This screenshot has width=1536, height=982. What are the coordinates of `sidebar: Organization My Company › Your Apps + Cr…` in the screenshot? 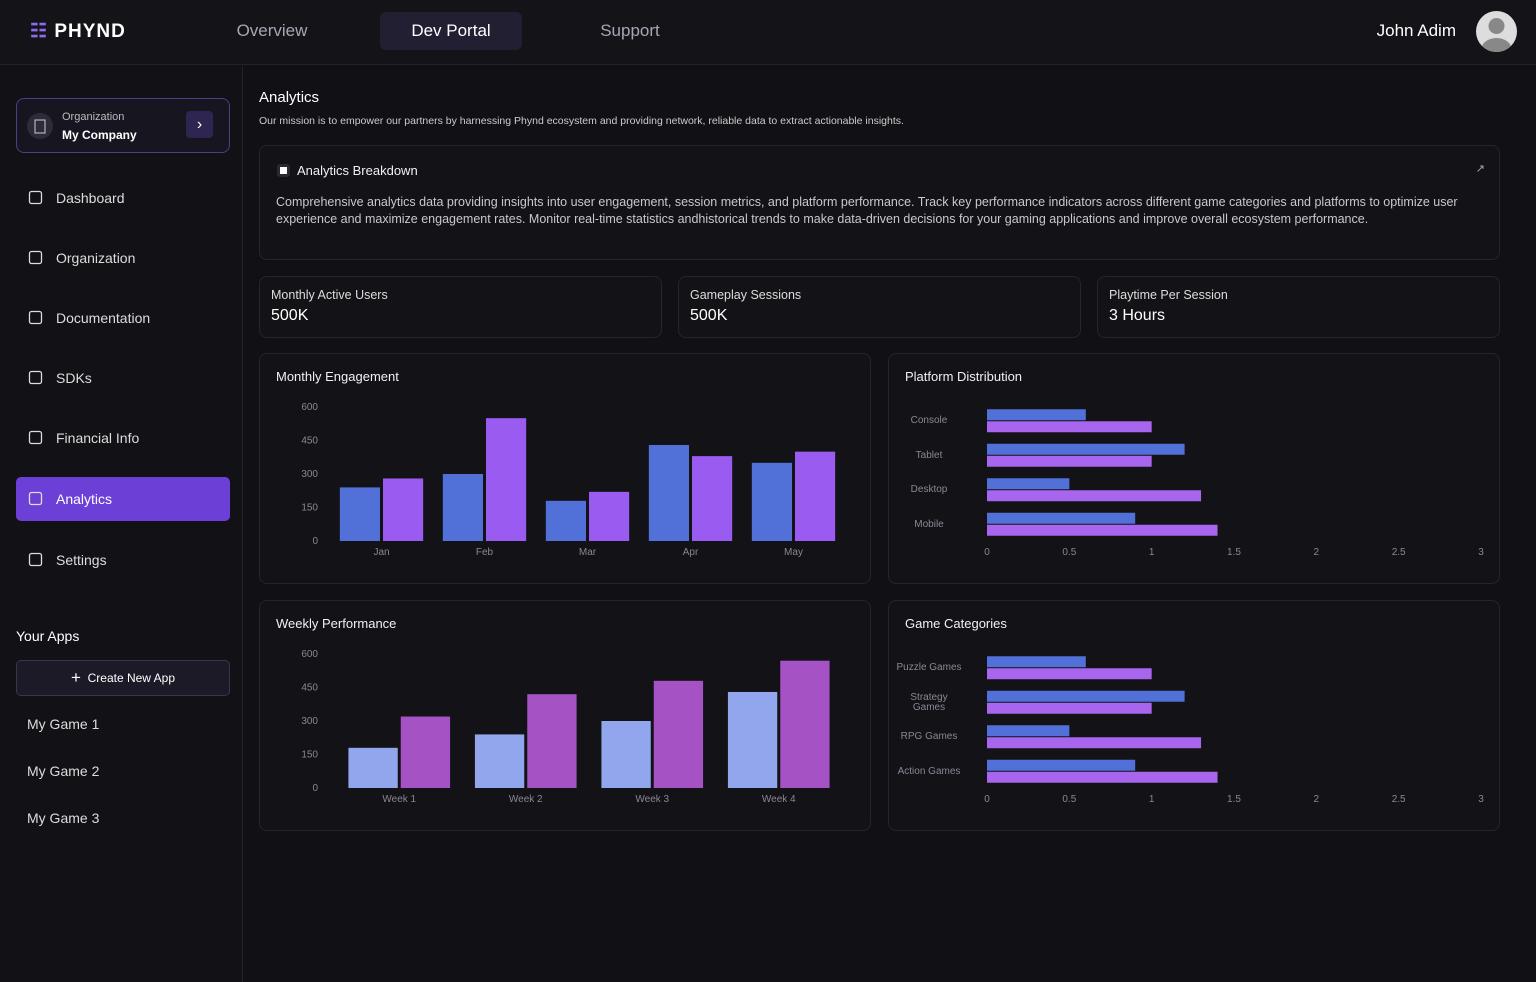 It's located at (121, 524).